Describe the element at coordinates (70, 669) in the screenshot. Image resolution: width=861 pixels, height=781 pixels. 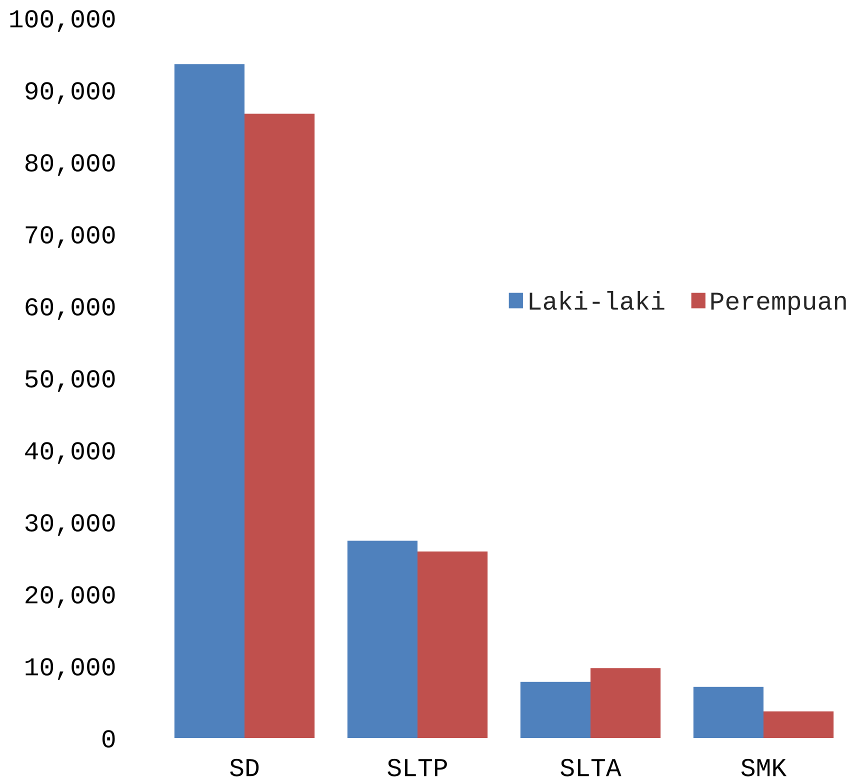
I see `y-tick-label: 10,000` at that location.